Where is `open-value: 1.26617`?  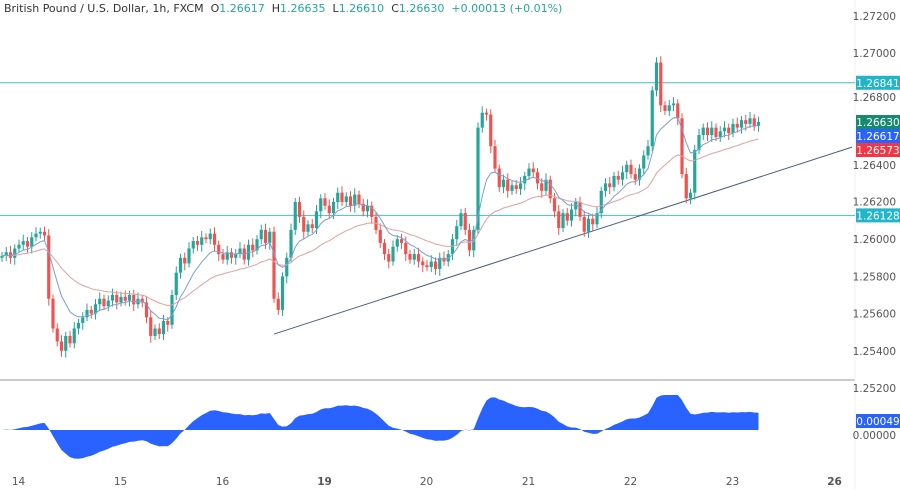 open-value: 1.26617 is located at coordinates (242, 8).